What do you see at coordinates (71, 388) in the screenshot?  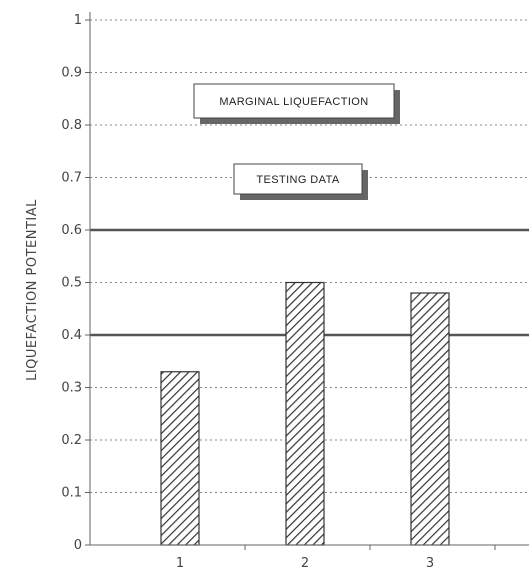 I see `y-tick-label: 0.3` at bounding box center [71, 388].